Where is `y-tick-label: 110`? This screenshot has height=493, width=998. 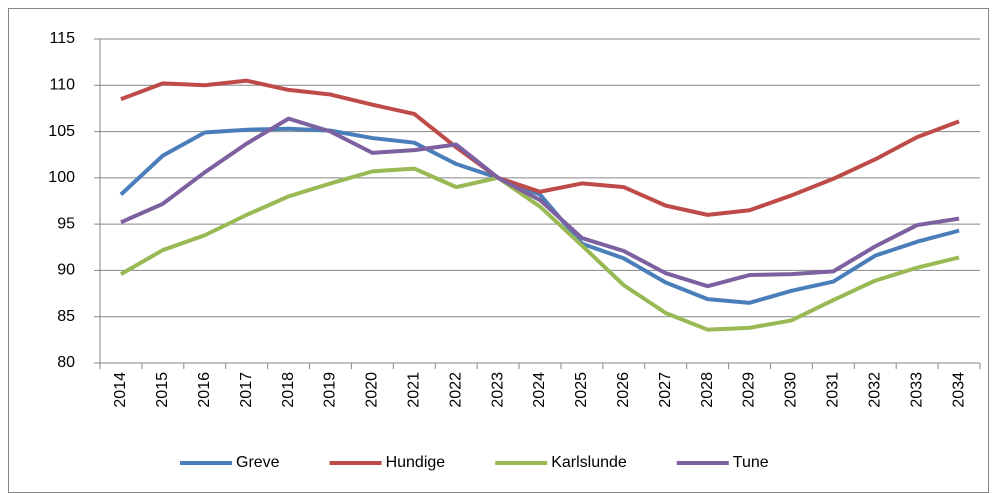
y-tick-label: 110 is located at coordinates (62, 85).